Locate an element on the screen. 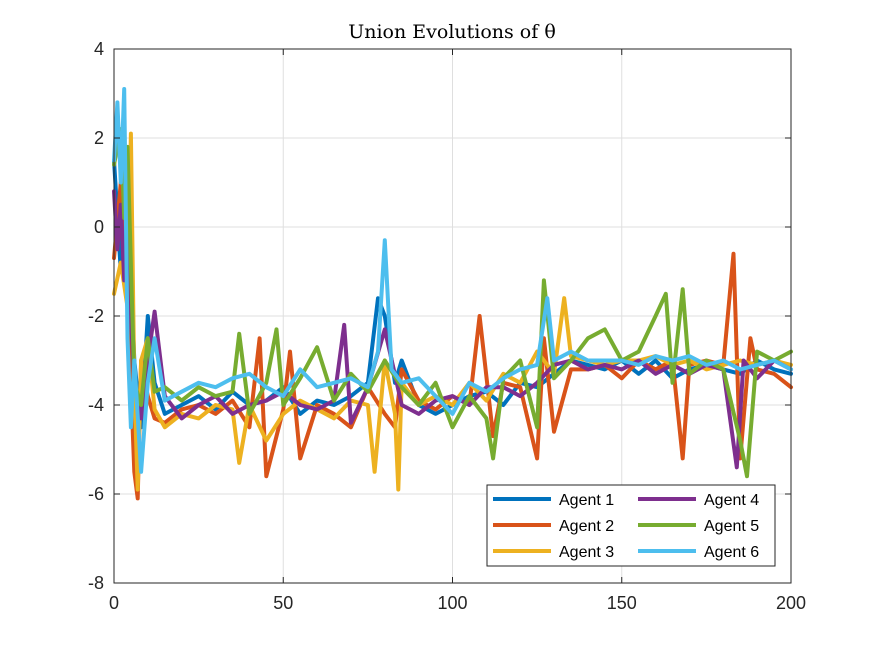 Image resolution: width=875 pixels, height=656 pixels. chart-title: Union Evolutions of θ is located at coordinates (452, 32).